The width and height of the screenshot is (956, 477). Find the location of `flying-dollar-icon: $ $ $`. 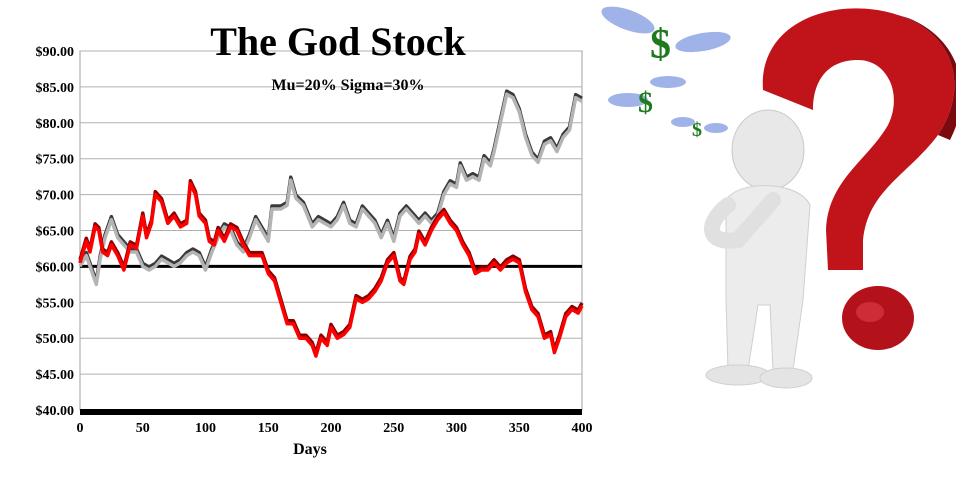

flying-dollar-icon: $ $ $ is located at coordinates (666, 73).